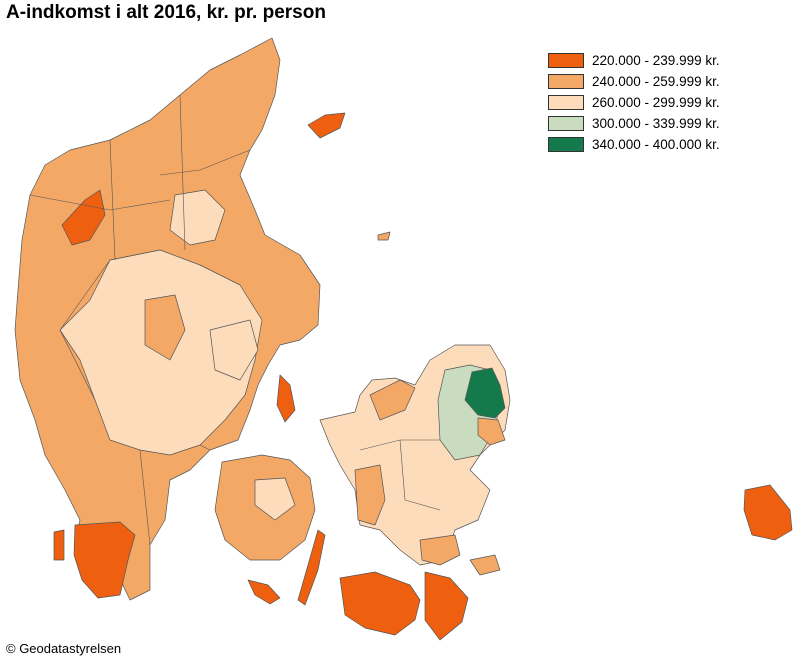  What do you see at coordinates (275, 499) in the screenshot?
I see `region-funen-pale` at bounding box center [275, 499].